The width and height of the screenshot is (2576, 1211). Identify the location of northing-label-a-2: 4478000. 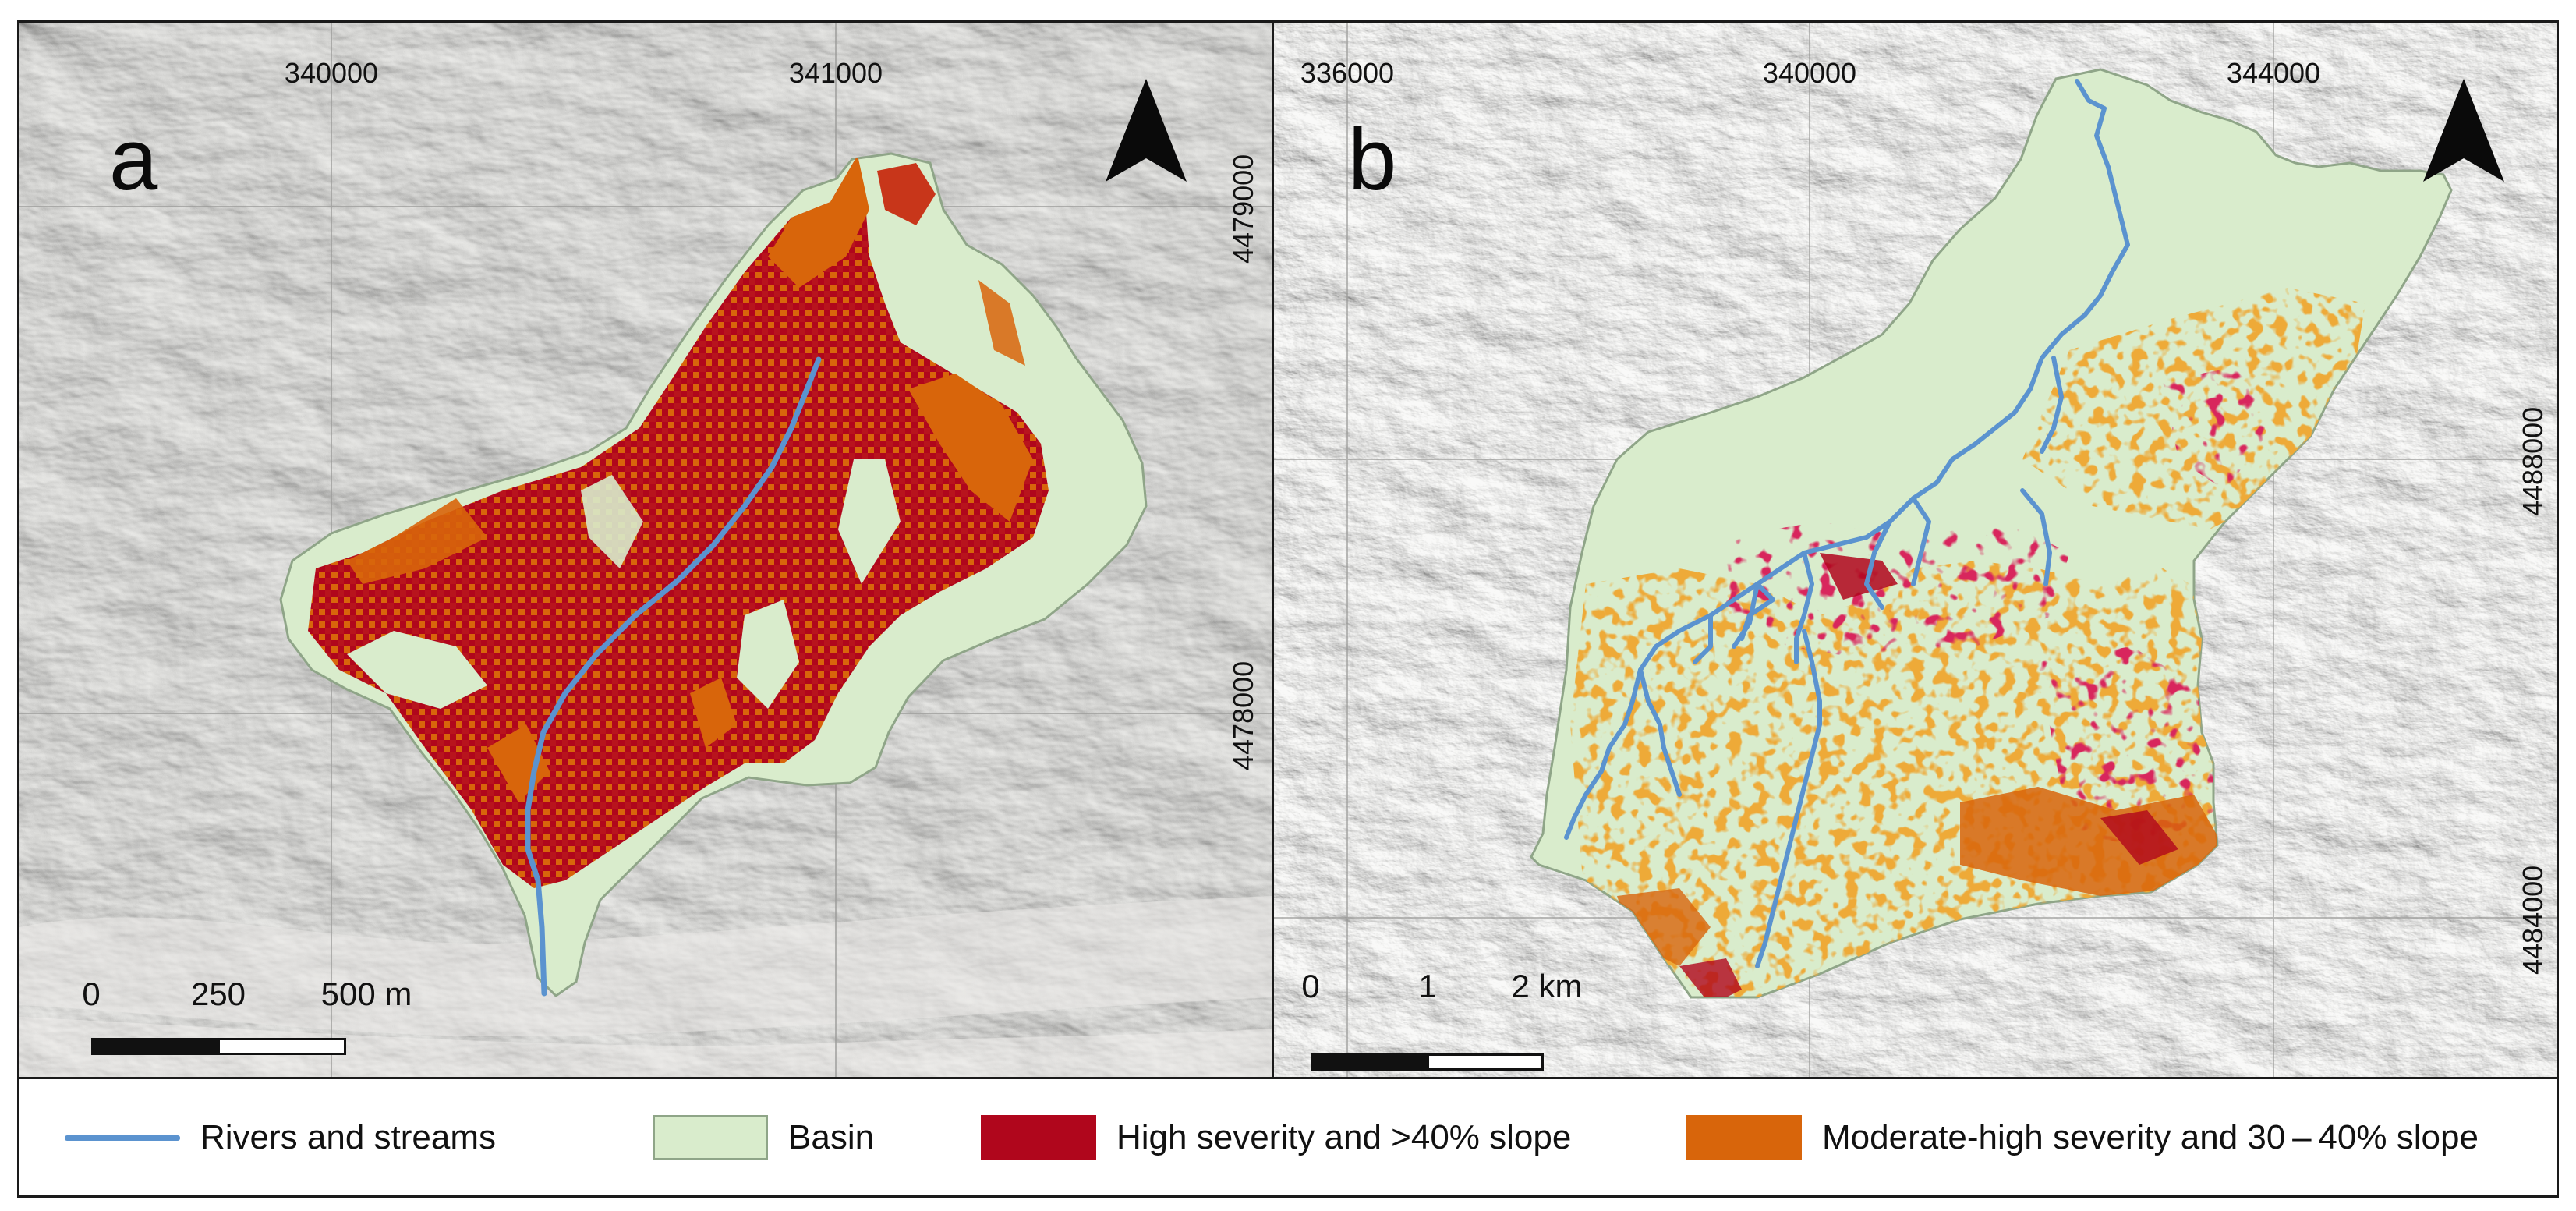
(1243, 715).